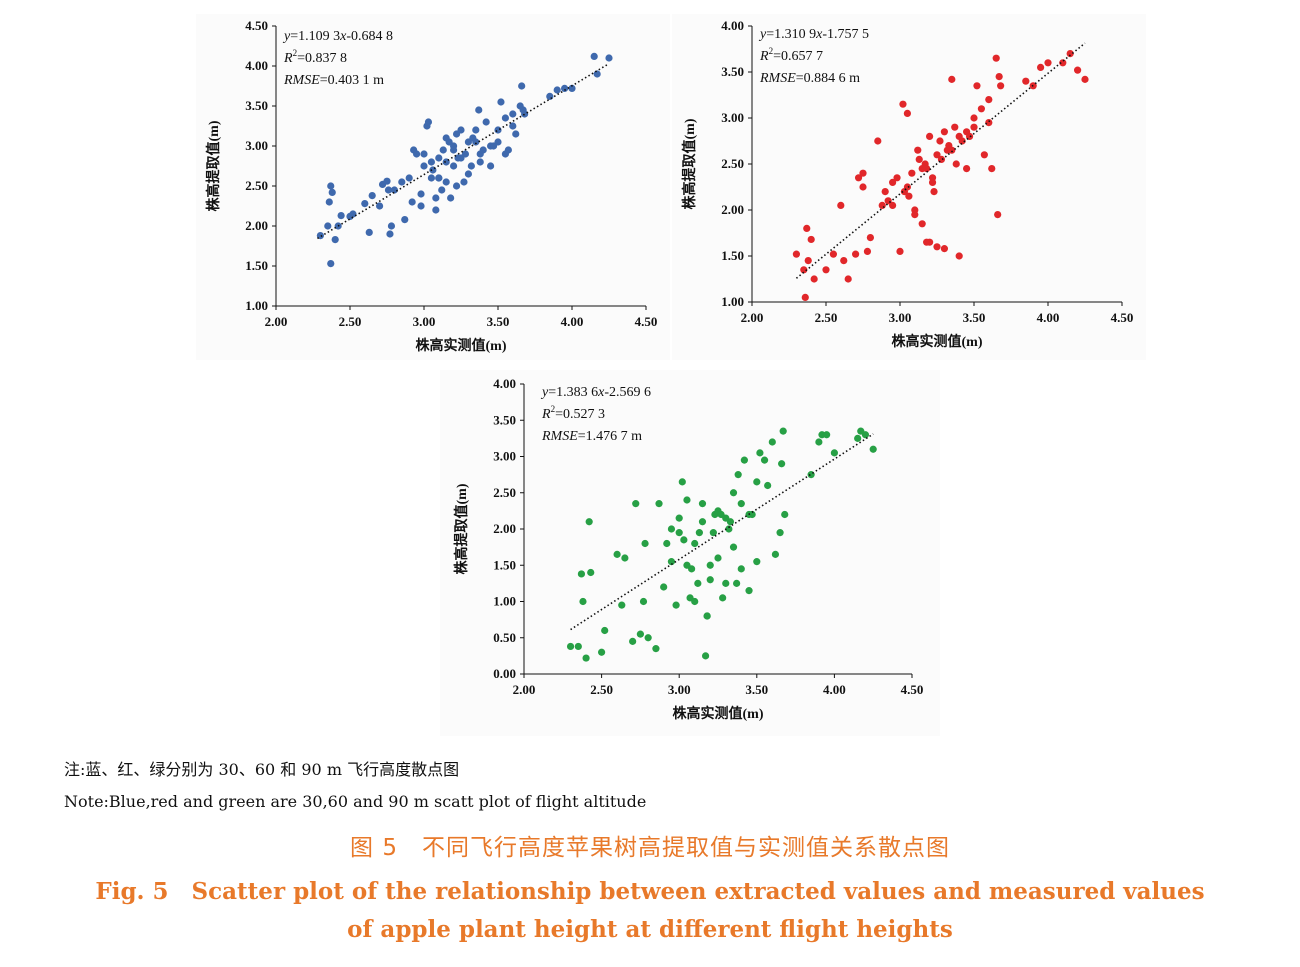 The image size is (1300, 967). Describe the element at coordinates (573, 413) in the screenshot. I see `r-squared: R2=0.527 3` at that location.